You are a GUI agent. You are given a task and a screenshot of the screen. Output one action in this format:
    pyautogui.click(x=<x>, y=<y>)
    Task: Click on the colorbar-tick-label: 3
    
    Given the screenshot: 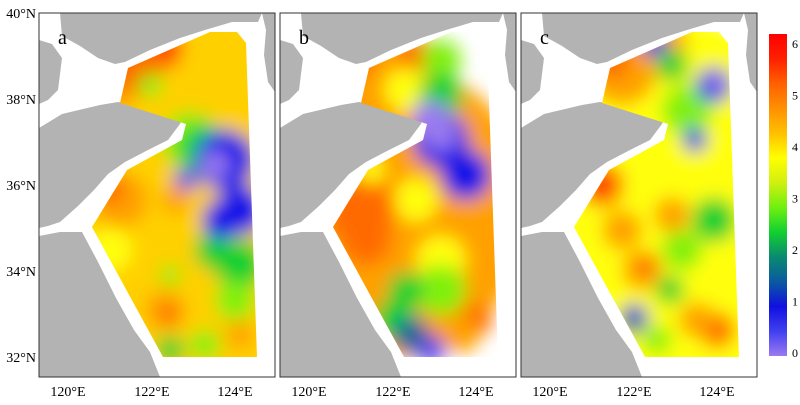 What is the action you would take?
    pyautogui.click(x=795, y=199)
    